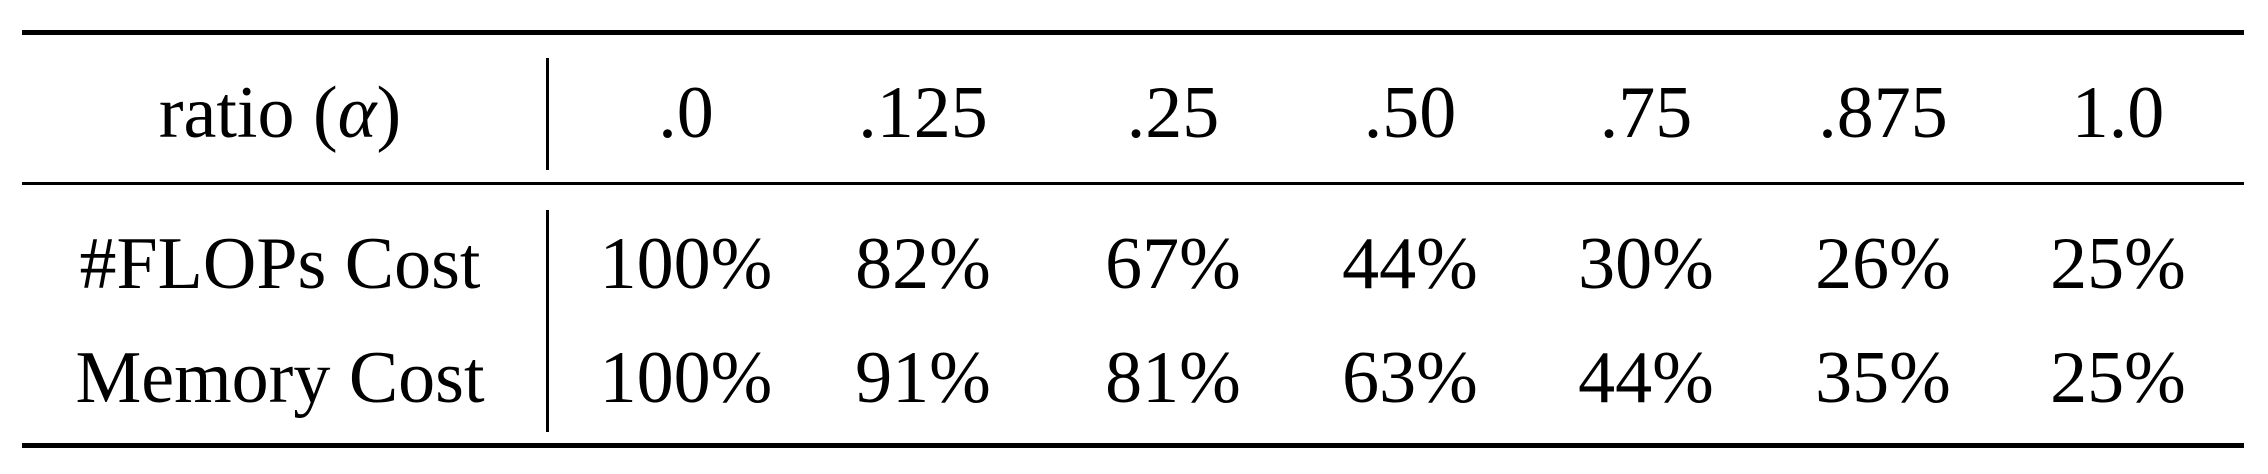 Image resolution: width=2268 pixels, height=474 pixels. I want to click on header-cell: .50, so click(1410, 113).